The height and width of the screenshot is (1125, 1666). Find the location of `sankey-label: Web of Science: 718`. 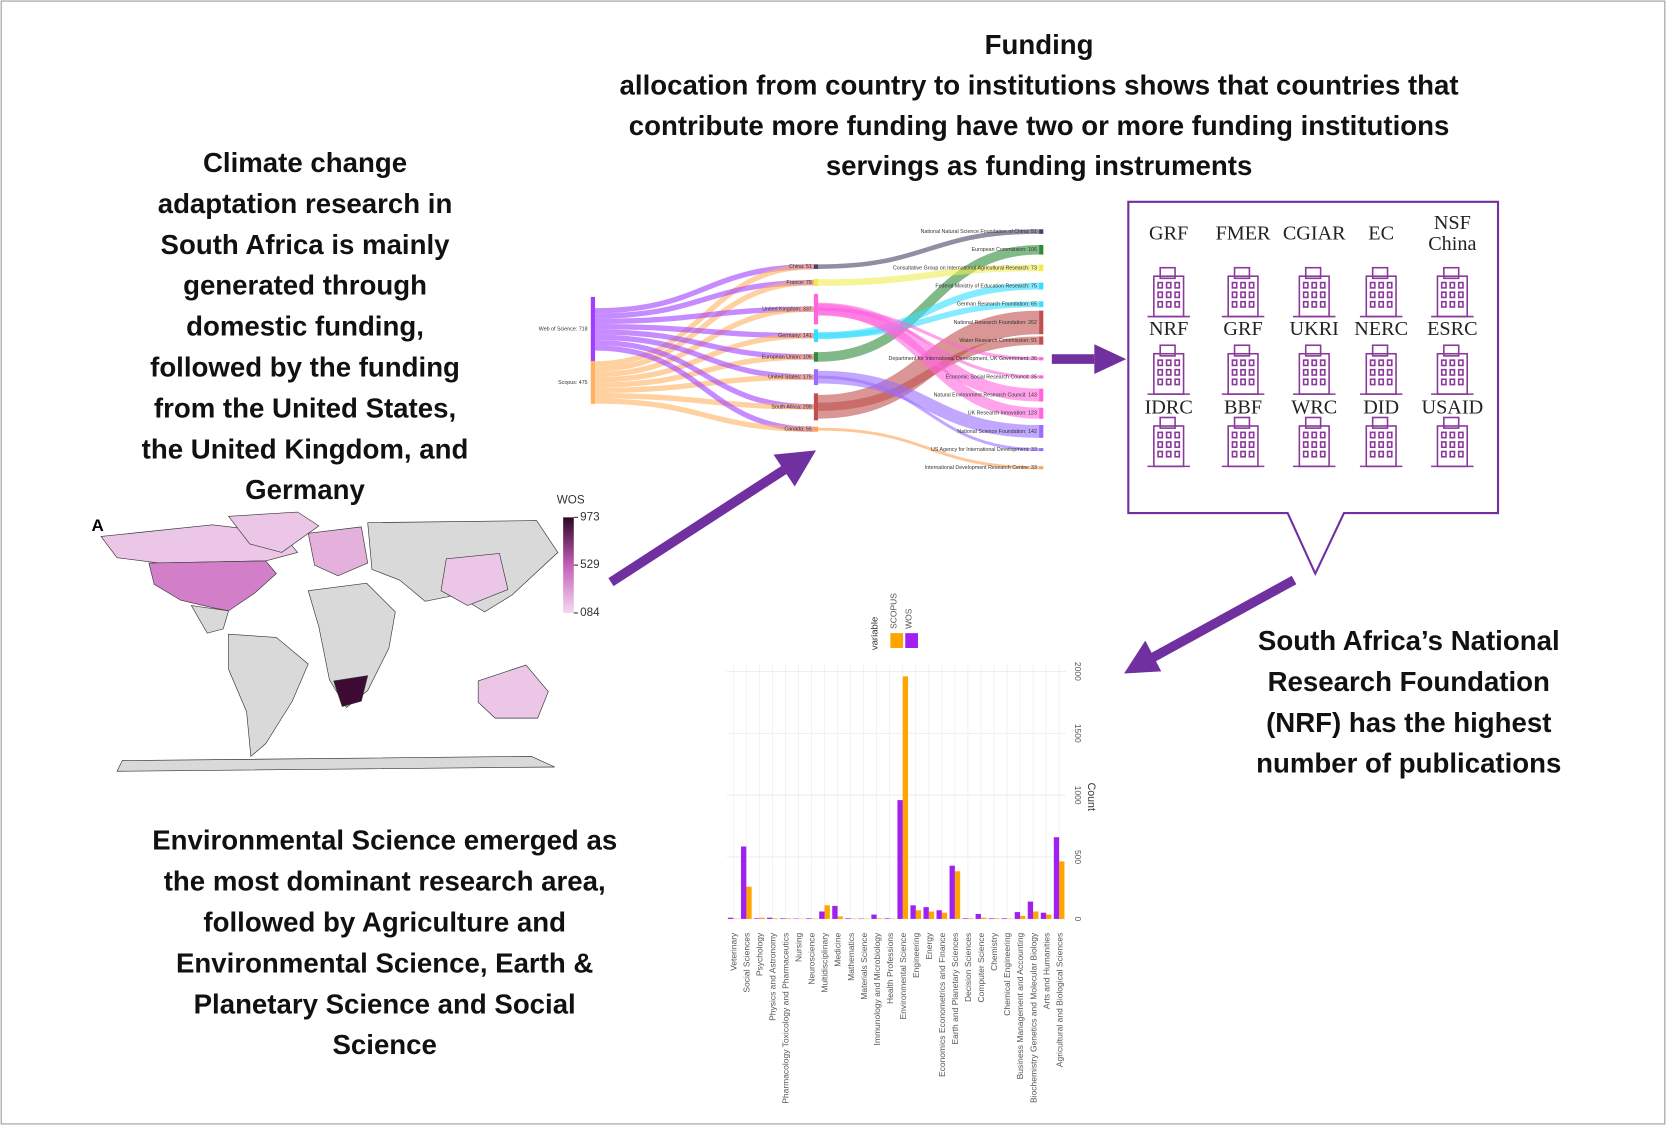

sankey-label: Web of Science: 718 is located at coordinates (563, 330).